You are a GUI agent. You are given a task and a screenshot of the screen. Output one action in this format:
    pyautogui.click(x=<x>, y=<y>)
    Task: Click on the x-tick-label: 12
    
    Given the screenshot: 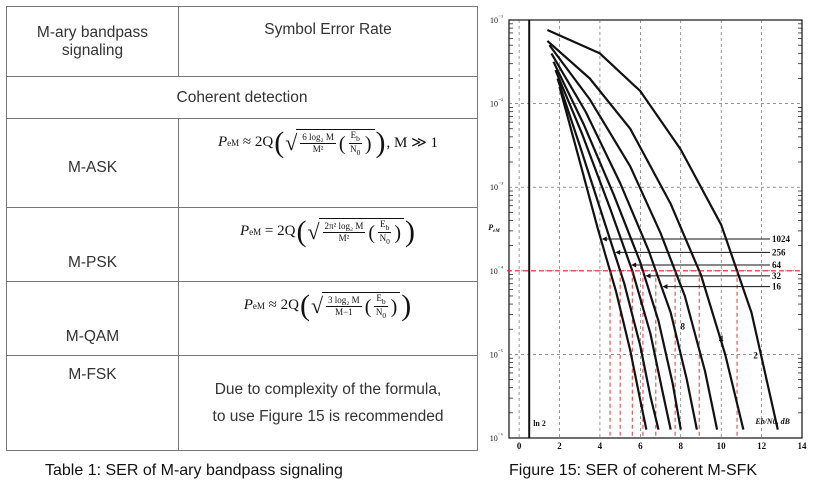 What is the action you would take?
    pyautogui.click(x=762, y=446)
    